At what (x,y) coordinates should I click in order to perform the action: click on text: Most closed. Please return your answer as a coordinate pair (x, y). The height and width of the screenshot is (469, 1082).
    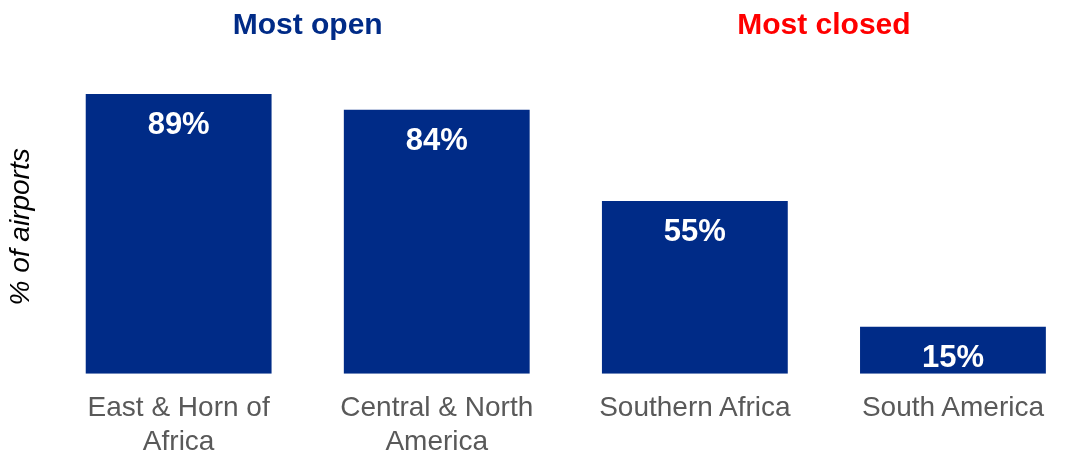
    Looking at the image, I should click on (824, 24).